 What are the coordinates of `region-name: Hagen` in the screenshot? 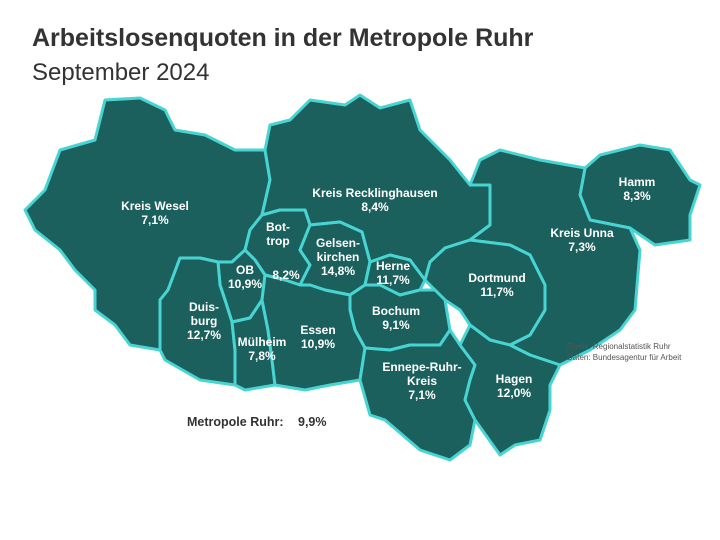 It's located at (514, 379).